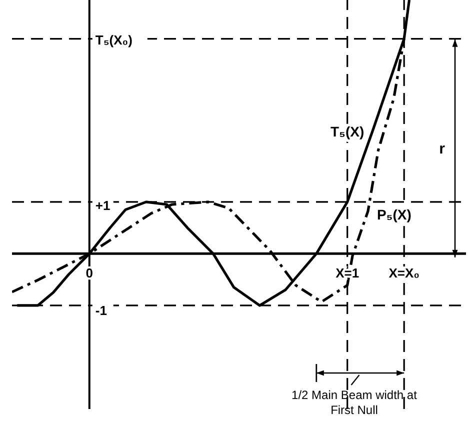 This screenshot has height=421, width=473. I want to click on y-tick-label: -1, so click(101, 310).